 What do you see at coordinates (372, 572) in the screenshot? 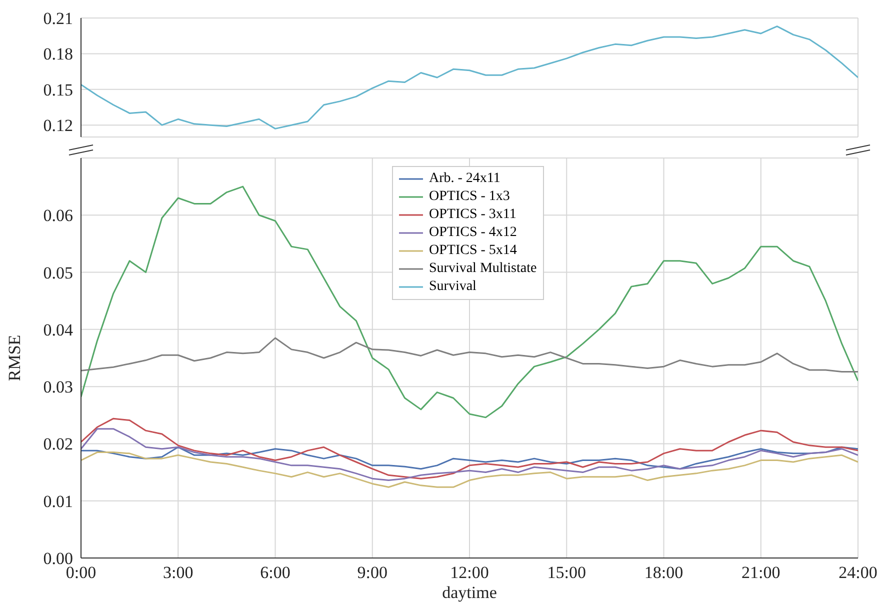
I see `x-tick-label: 9:00` at bounding box center [372, 572].